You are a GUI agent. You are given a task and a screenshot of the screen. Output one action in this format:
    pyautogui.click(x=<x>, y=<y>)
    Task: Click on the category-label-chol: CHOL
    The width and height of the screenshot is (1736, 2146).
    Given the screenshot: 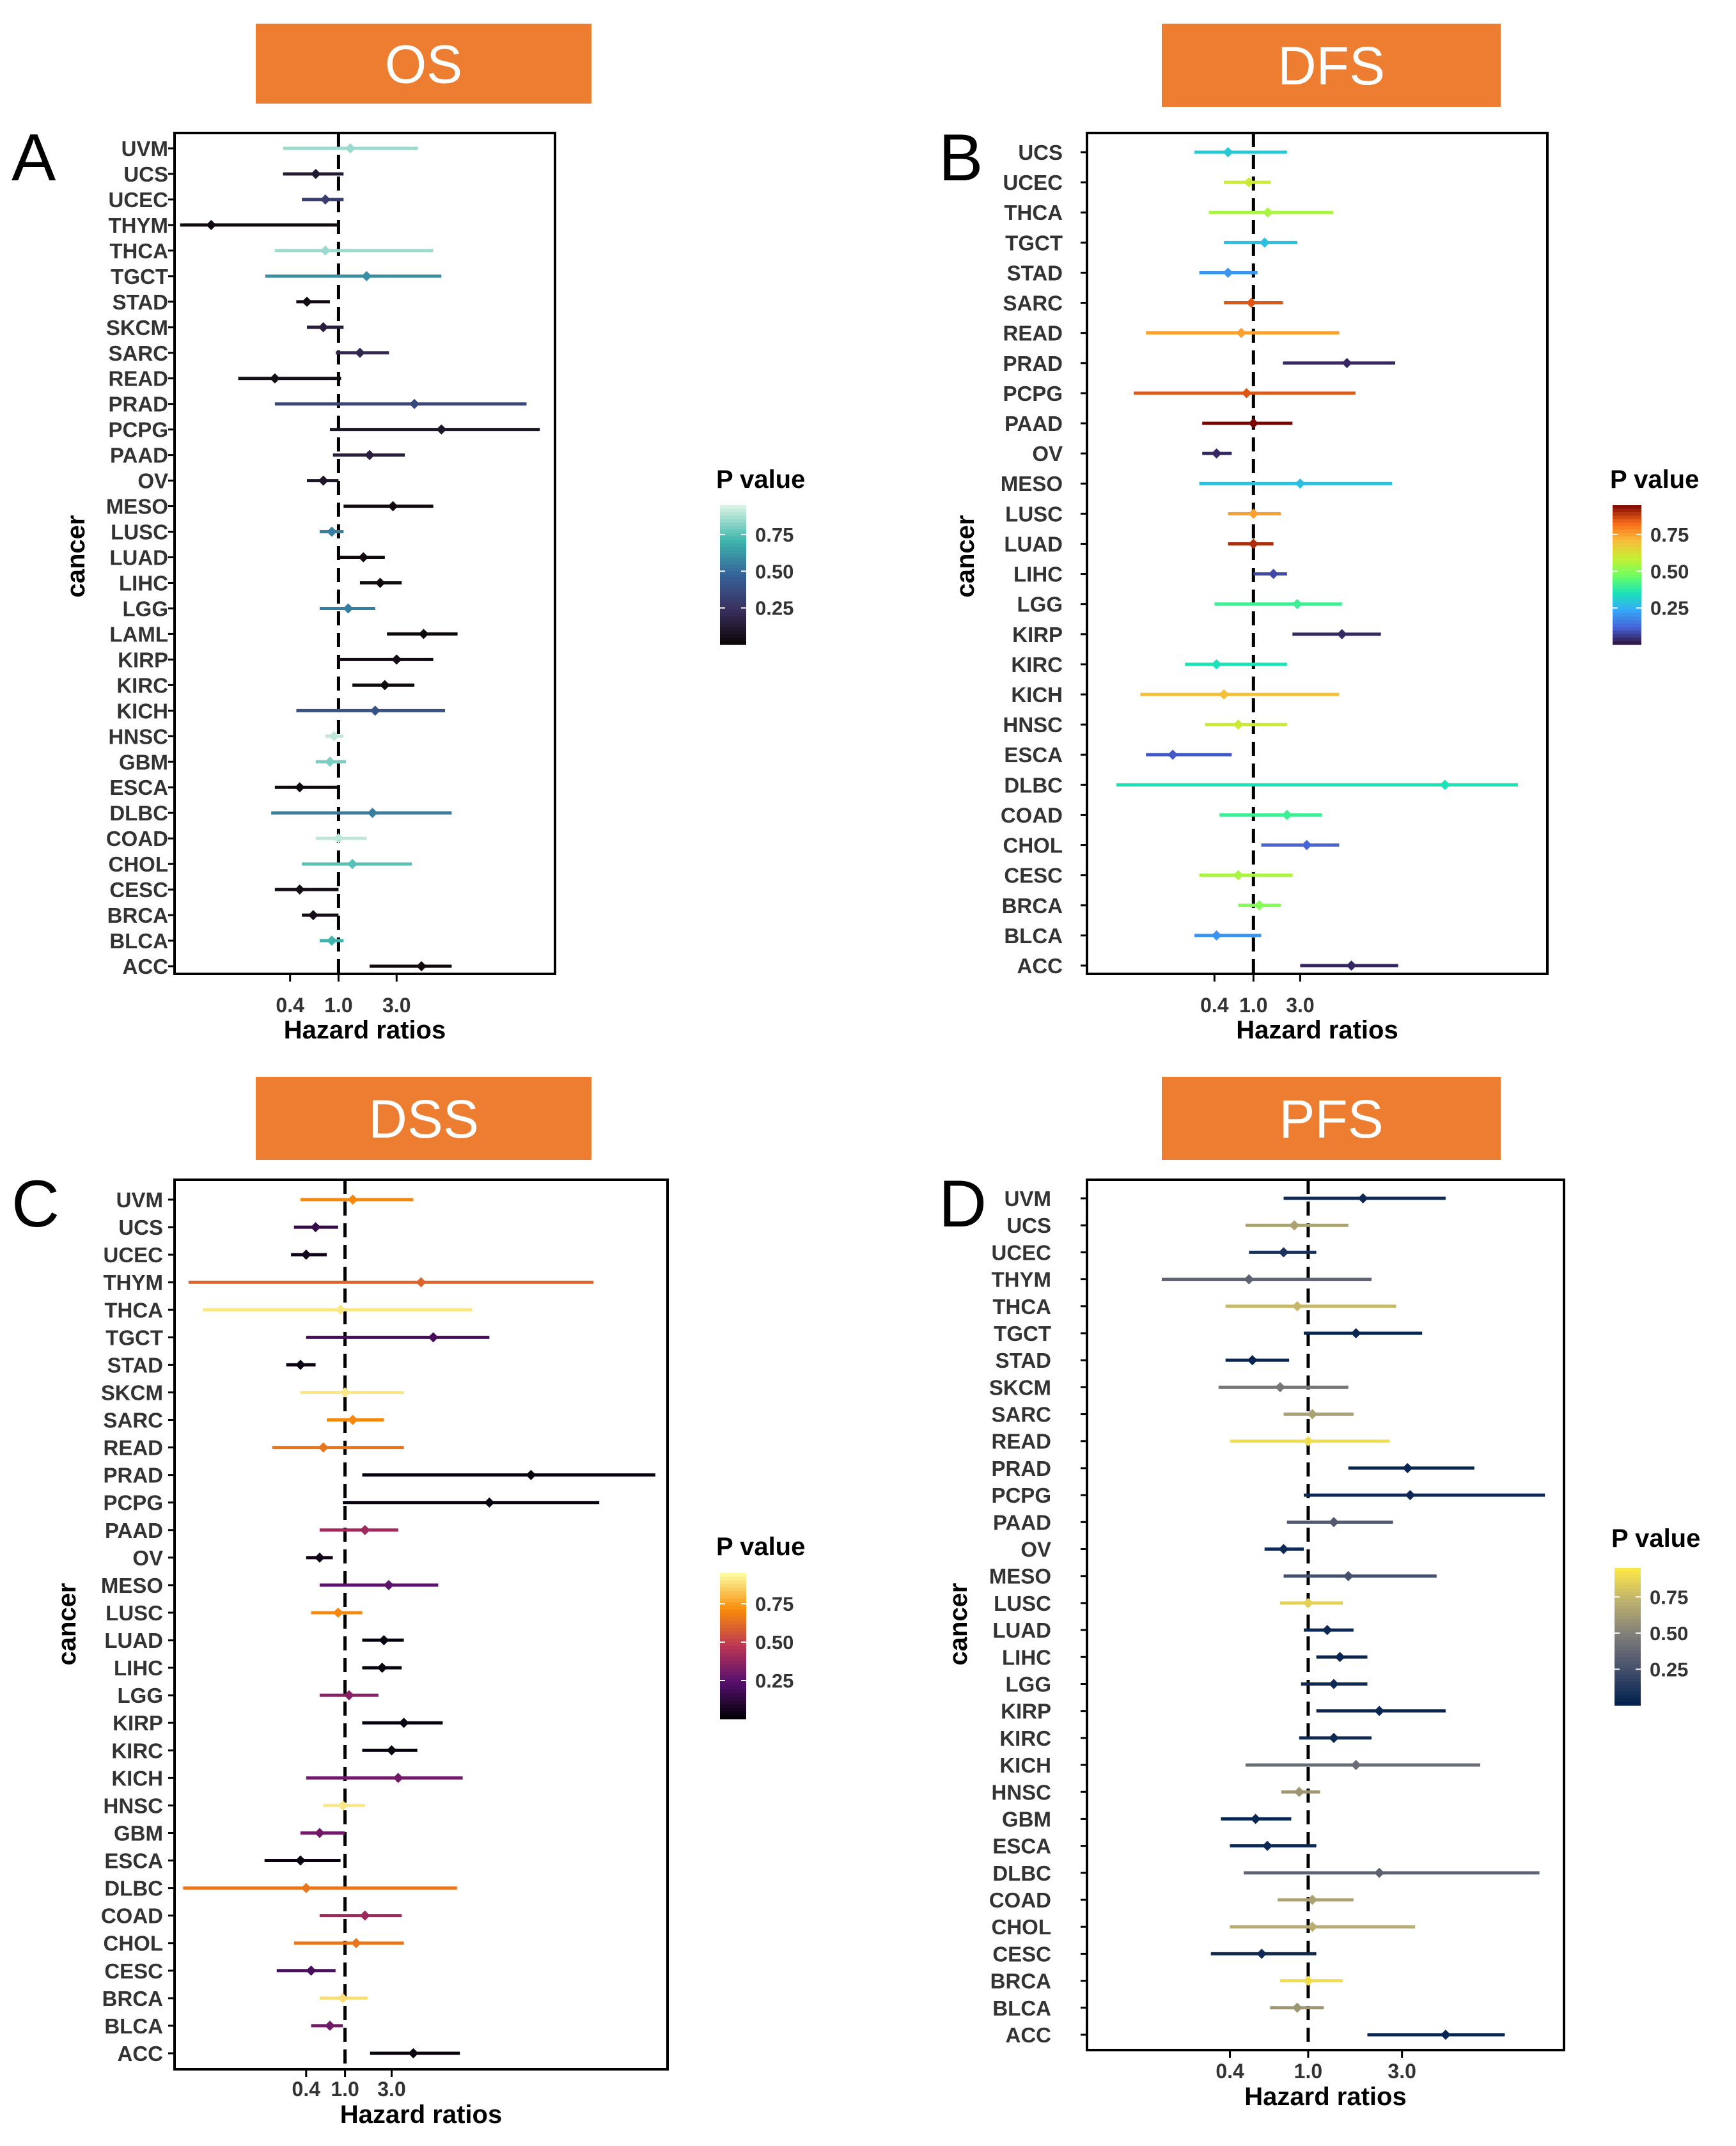 What is the action you would take?
    pyautogui.click(x=134, y=1943)
    